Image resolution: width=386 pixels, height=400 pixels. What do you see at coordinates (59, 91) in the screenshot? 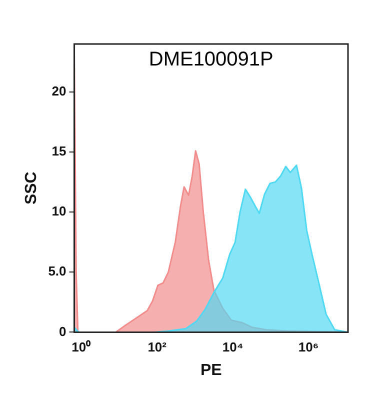
I see `y-tick-label: 20` at bounding box center [59, 91].